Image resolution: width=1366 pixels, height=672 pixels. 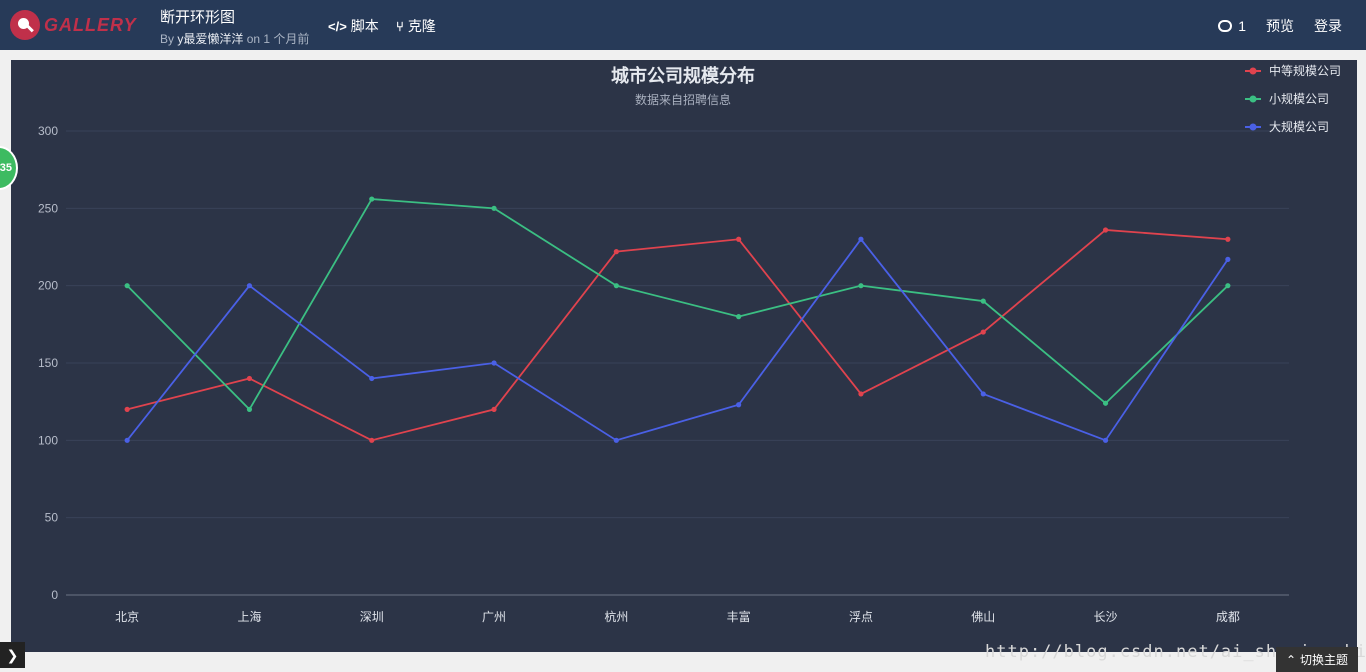 What do you see at coordinates (52, 518) in the screenshot?
I see `y-tick-label: 50` at bounding box center [52, 518].